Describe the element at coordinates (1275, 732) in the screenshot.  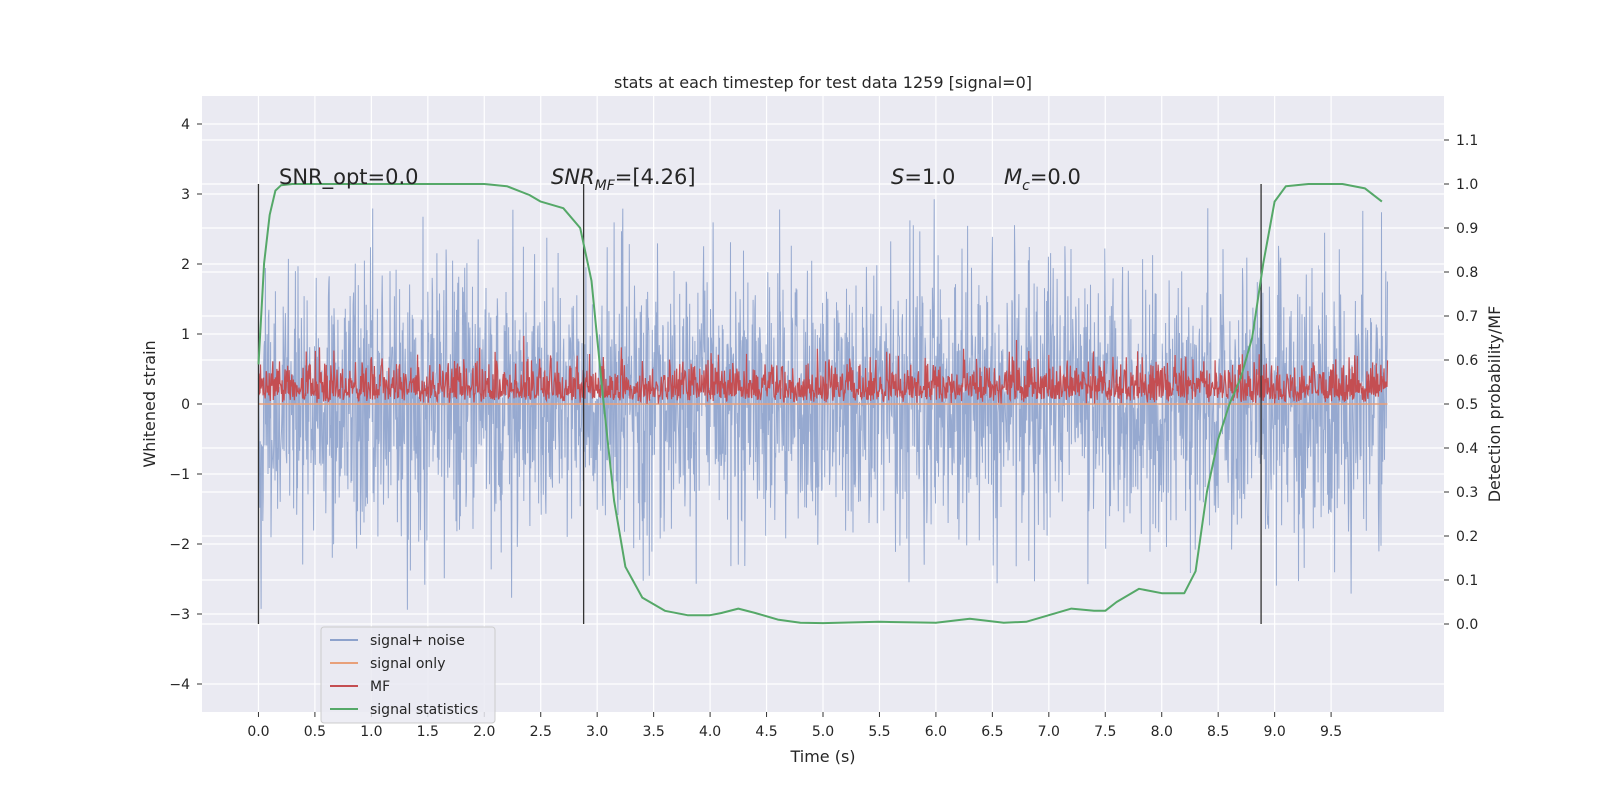
I see `x-tick-label-18: 9.0` at that location.